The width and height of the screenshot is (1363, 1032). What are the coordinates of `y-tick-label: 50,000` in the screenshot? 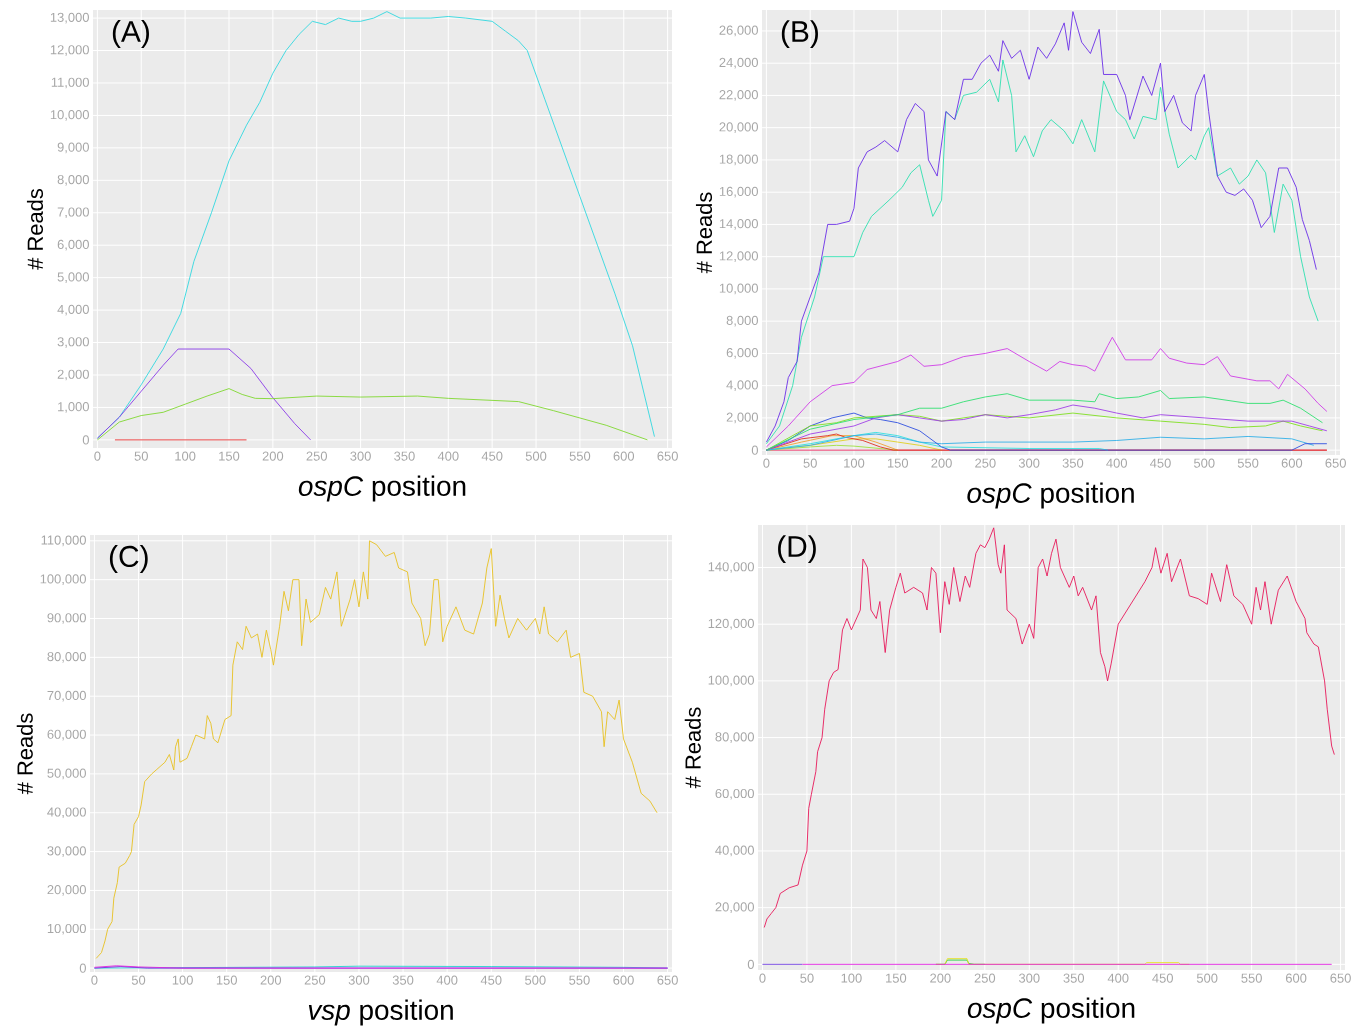 It's located at (66, 774).